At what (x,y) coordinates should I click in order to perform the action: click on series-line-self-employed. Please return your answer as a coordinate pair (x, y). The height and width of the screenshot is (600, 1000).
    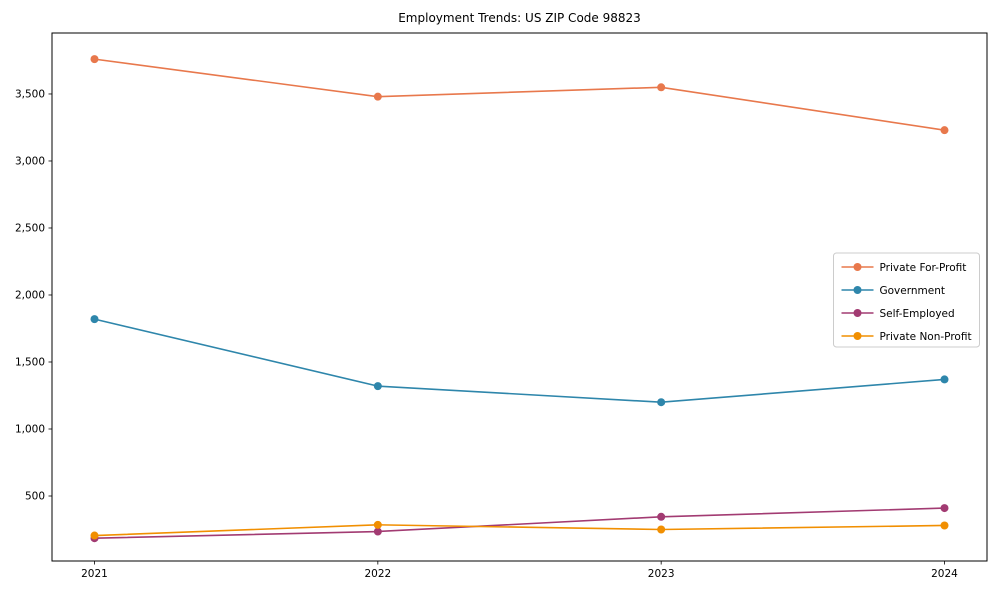
    Looking at the image, I should click on (519, 523).